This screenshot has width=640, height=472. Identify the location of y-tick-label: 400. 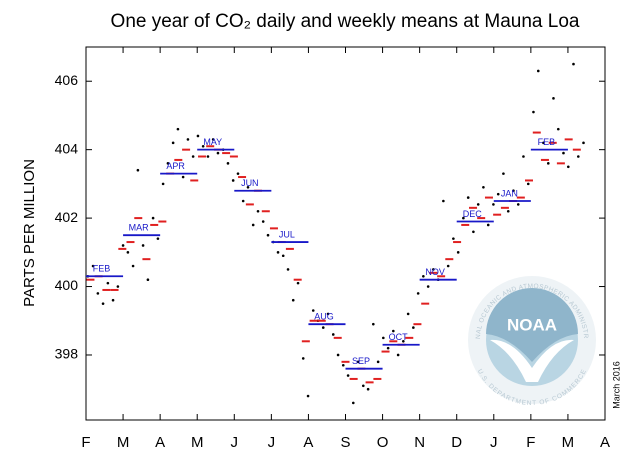
(67, 285).